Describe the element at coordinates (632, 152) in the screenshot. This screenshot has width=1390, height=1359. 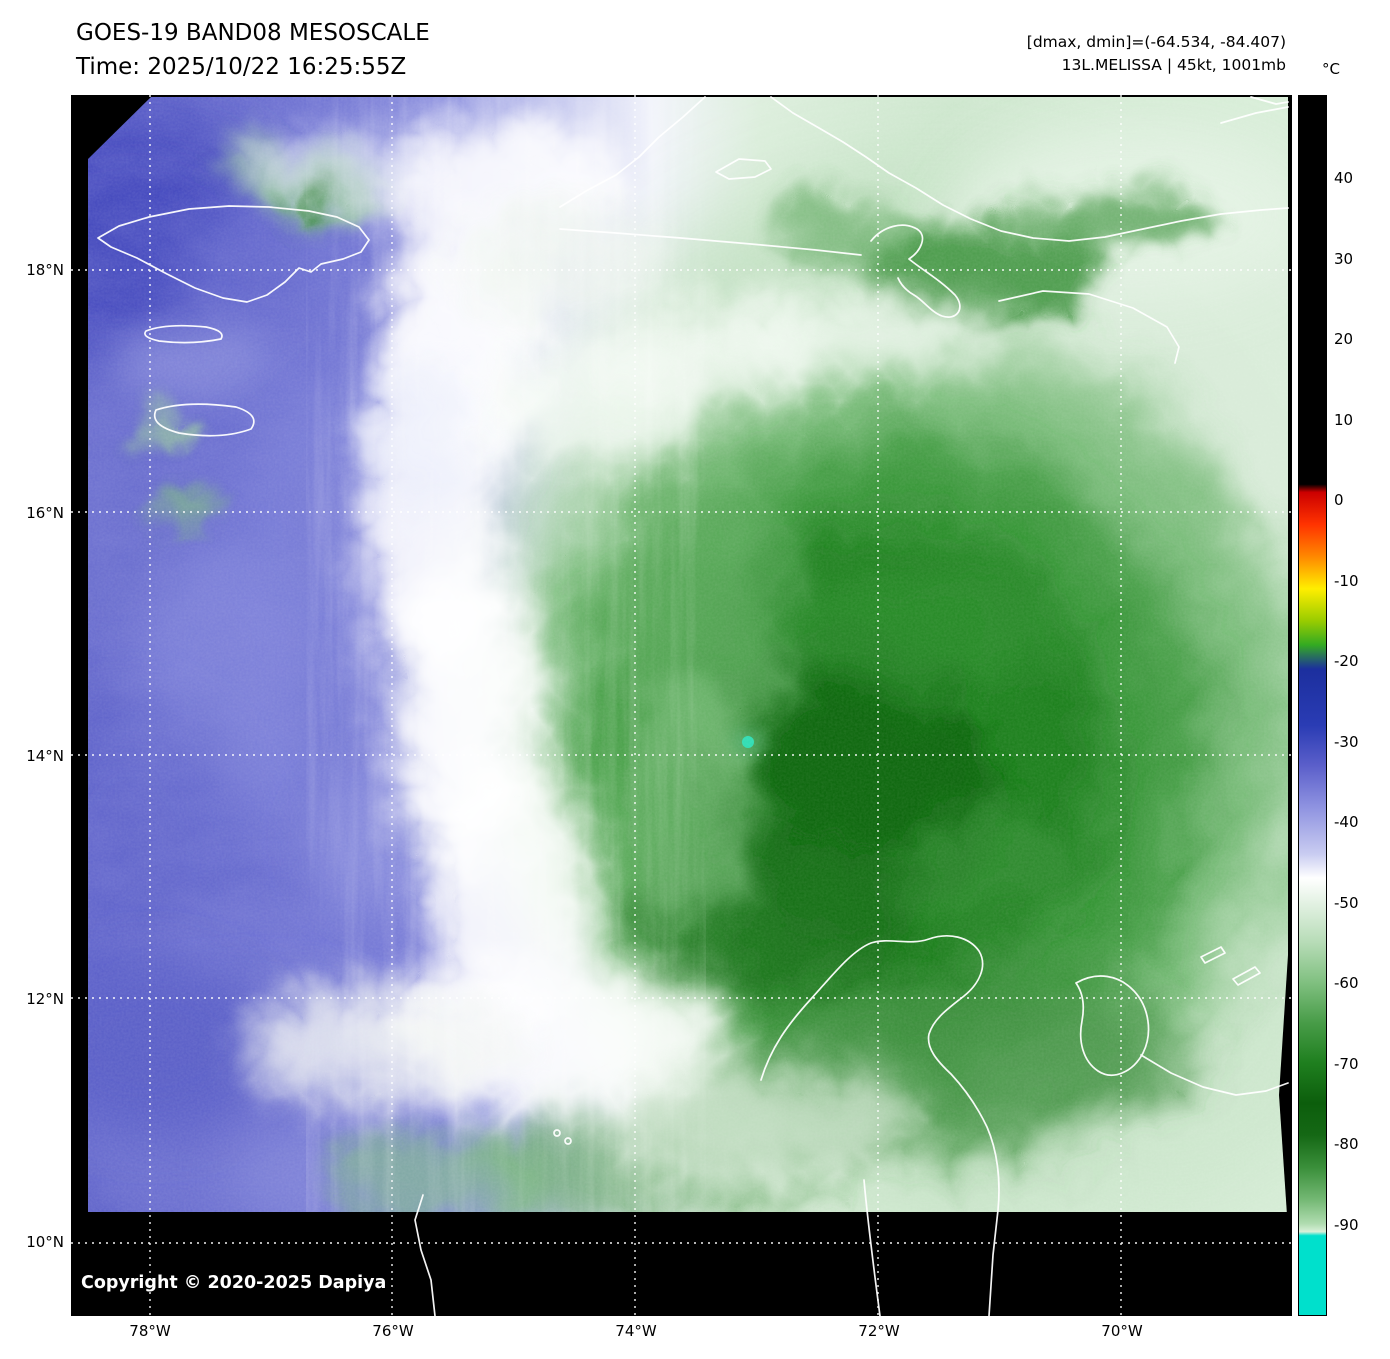
I see `coast-hispaniola-nw` at that location.